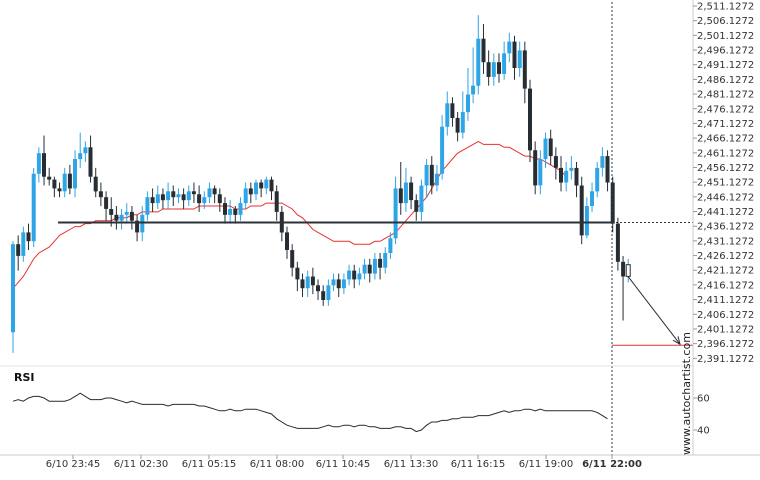 Image resolution: width=760 pixels, height=480 pixels. Describe the element at coordinates (686, 393) in the screenshot. I see `credit-text: www.autochartist.com` at that location.